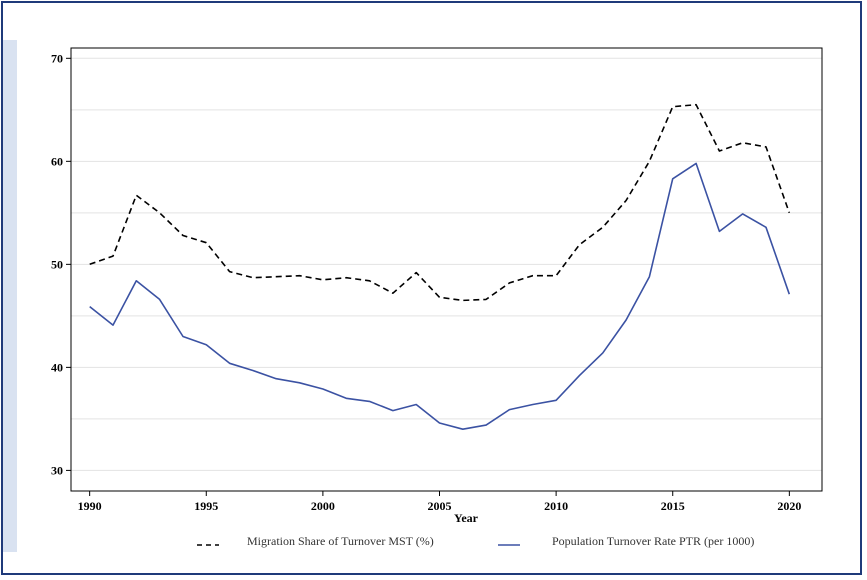 This screenshot has height=580, width=867. Describe the element at coordinates (673, 506) in the screenshot. I see `x-tick-label: 2015` at that location.